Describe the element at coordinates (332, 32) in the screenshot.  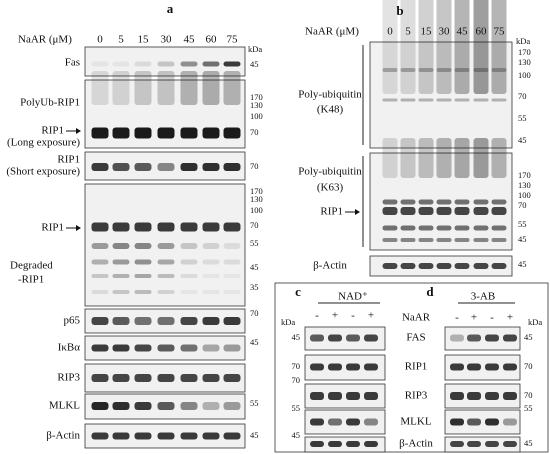
I see `treatment-label: NaAR (μM)` at that location.